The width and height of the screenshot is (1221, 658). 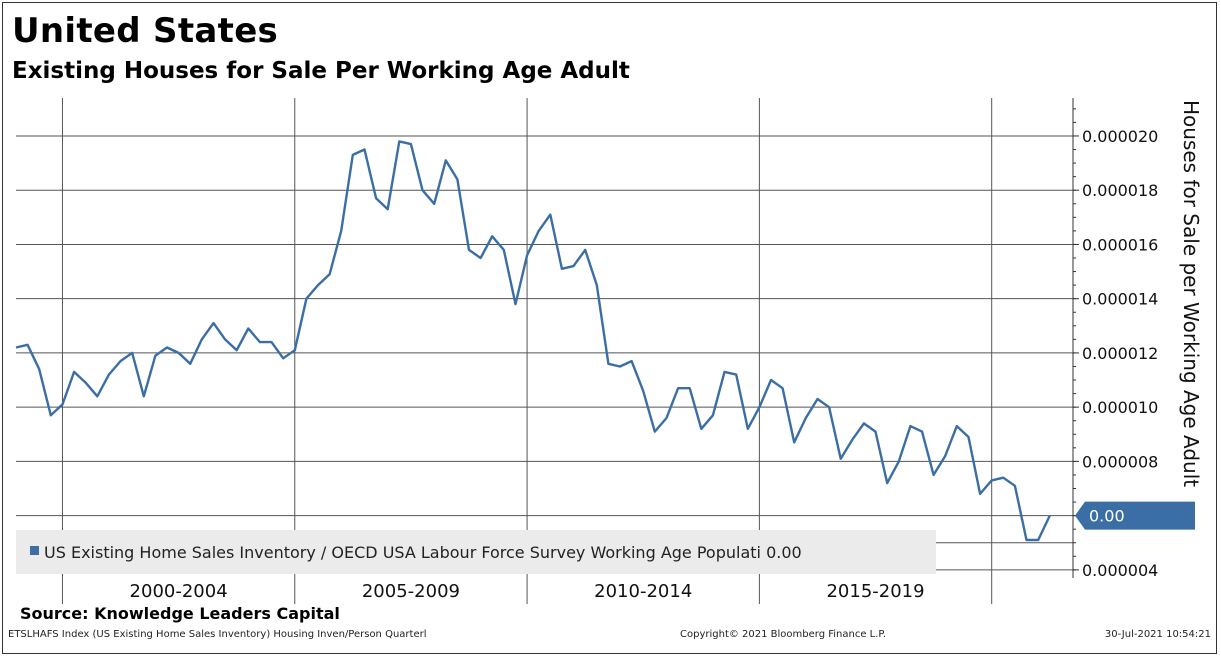 I want to click on x-period-labels: 2000-2004 2005-2009 2010-2014 2015-2019, so click(x=527, y=591).